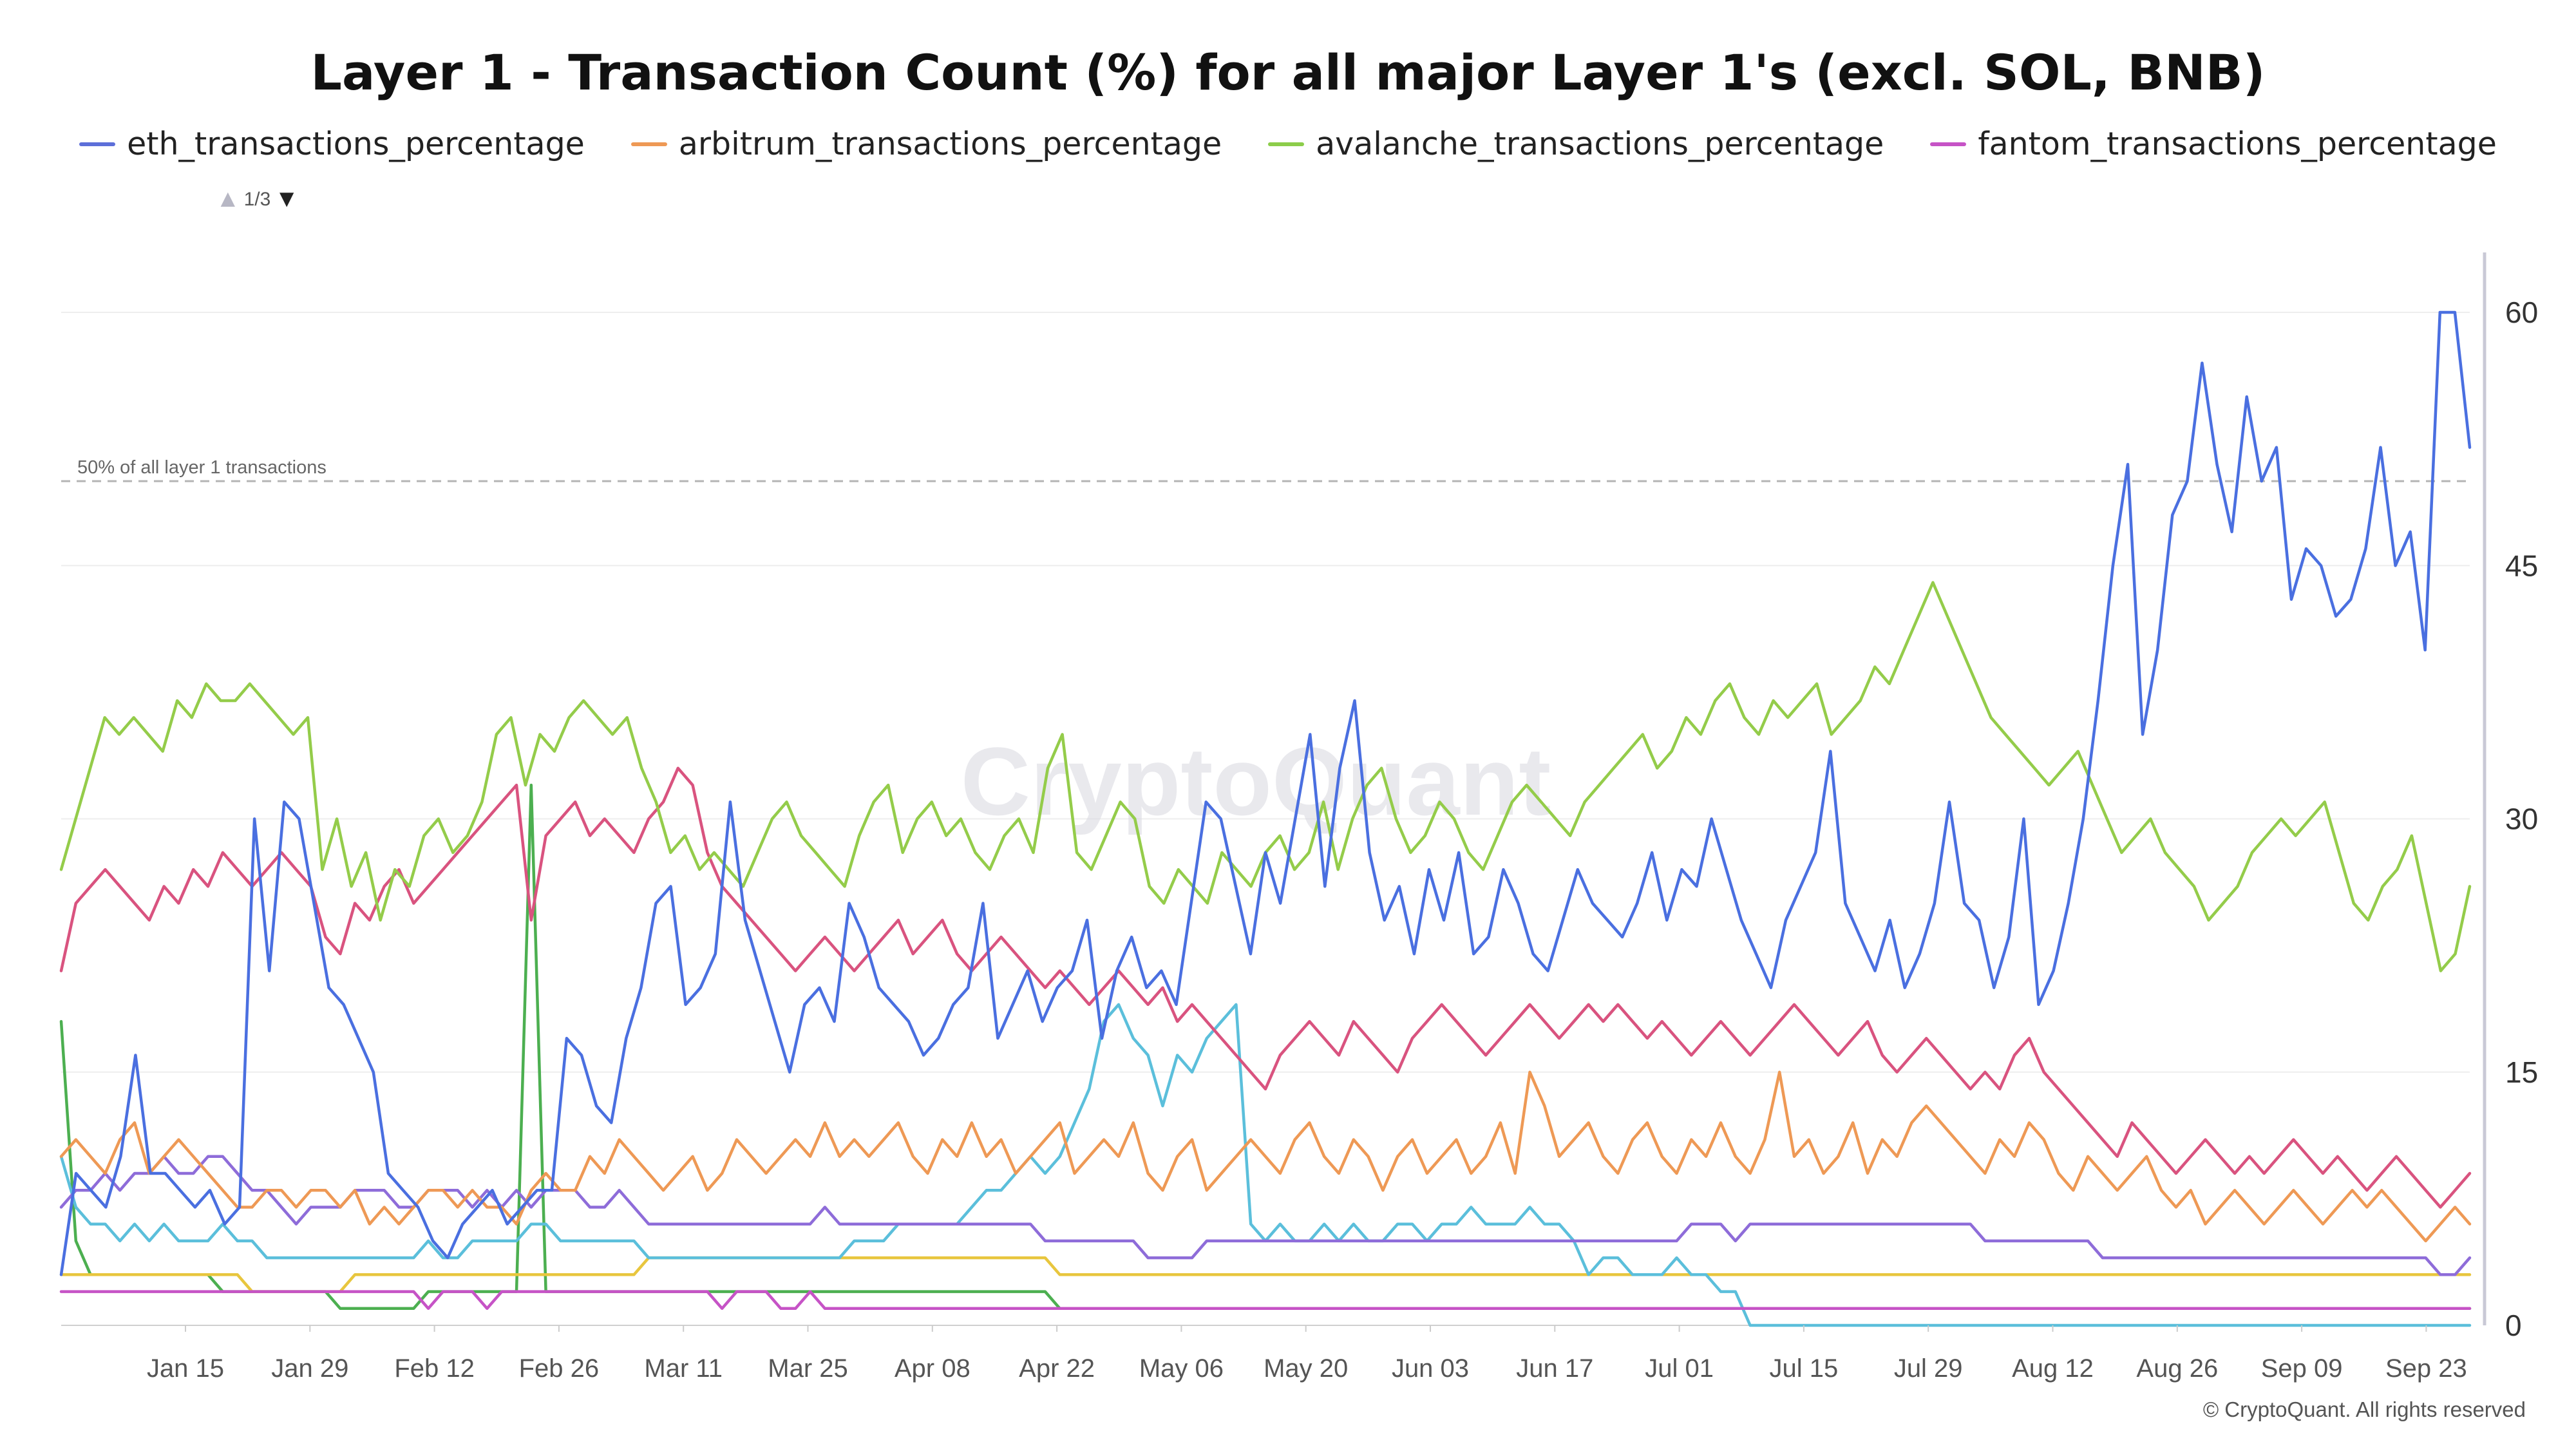 This screenshot has height=1449, width=2576. I want to click on pager-down-icon: ▼, so click(286, 199).